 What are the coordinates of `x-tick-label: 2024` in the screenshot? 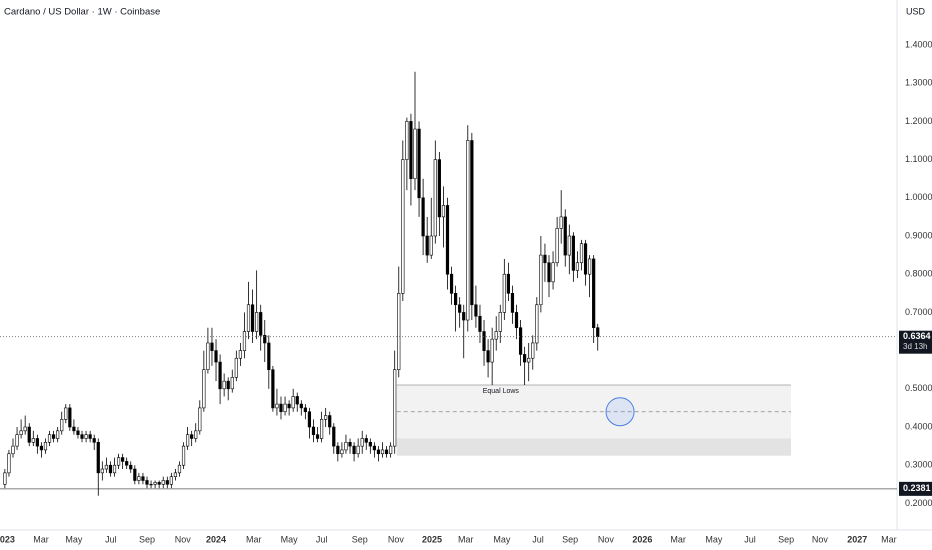 It's located at (216, 539).